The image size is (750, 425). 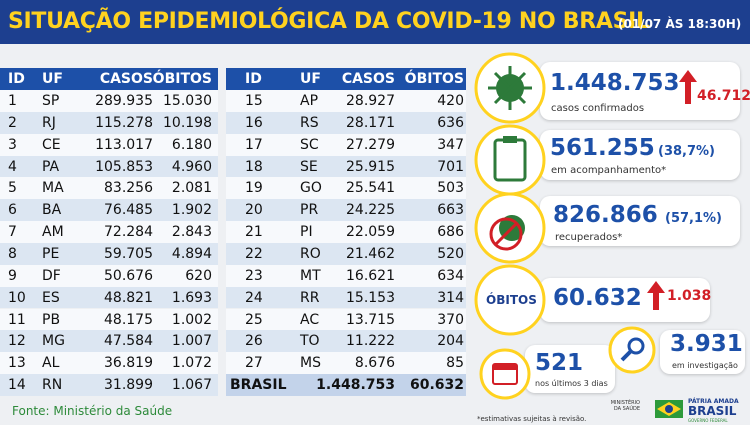 What do you see at coordinates (310, 341) in the screenshot?
I see `table-cell: TO` at bounding box center [310, 341].